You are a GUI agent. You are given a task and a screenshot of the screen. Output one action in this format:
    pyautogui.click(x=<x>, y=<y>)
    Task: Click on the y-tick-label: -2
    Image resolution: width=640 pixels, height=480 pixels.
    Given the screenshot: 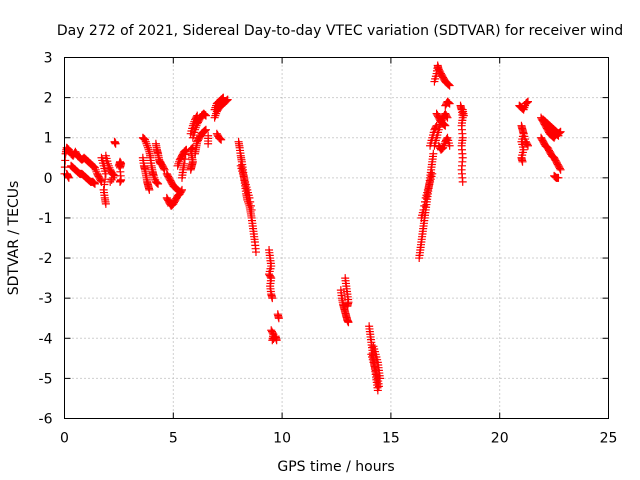 What is the action you would take?
    pyautogui.click(x=46, y=259)
    